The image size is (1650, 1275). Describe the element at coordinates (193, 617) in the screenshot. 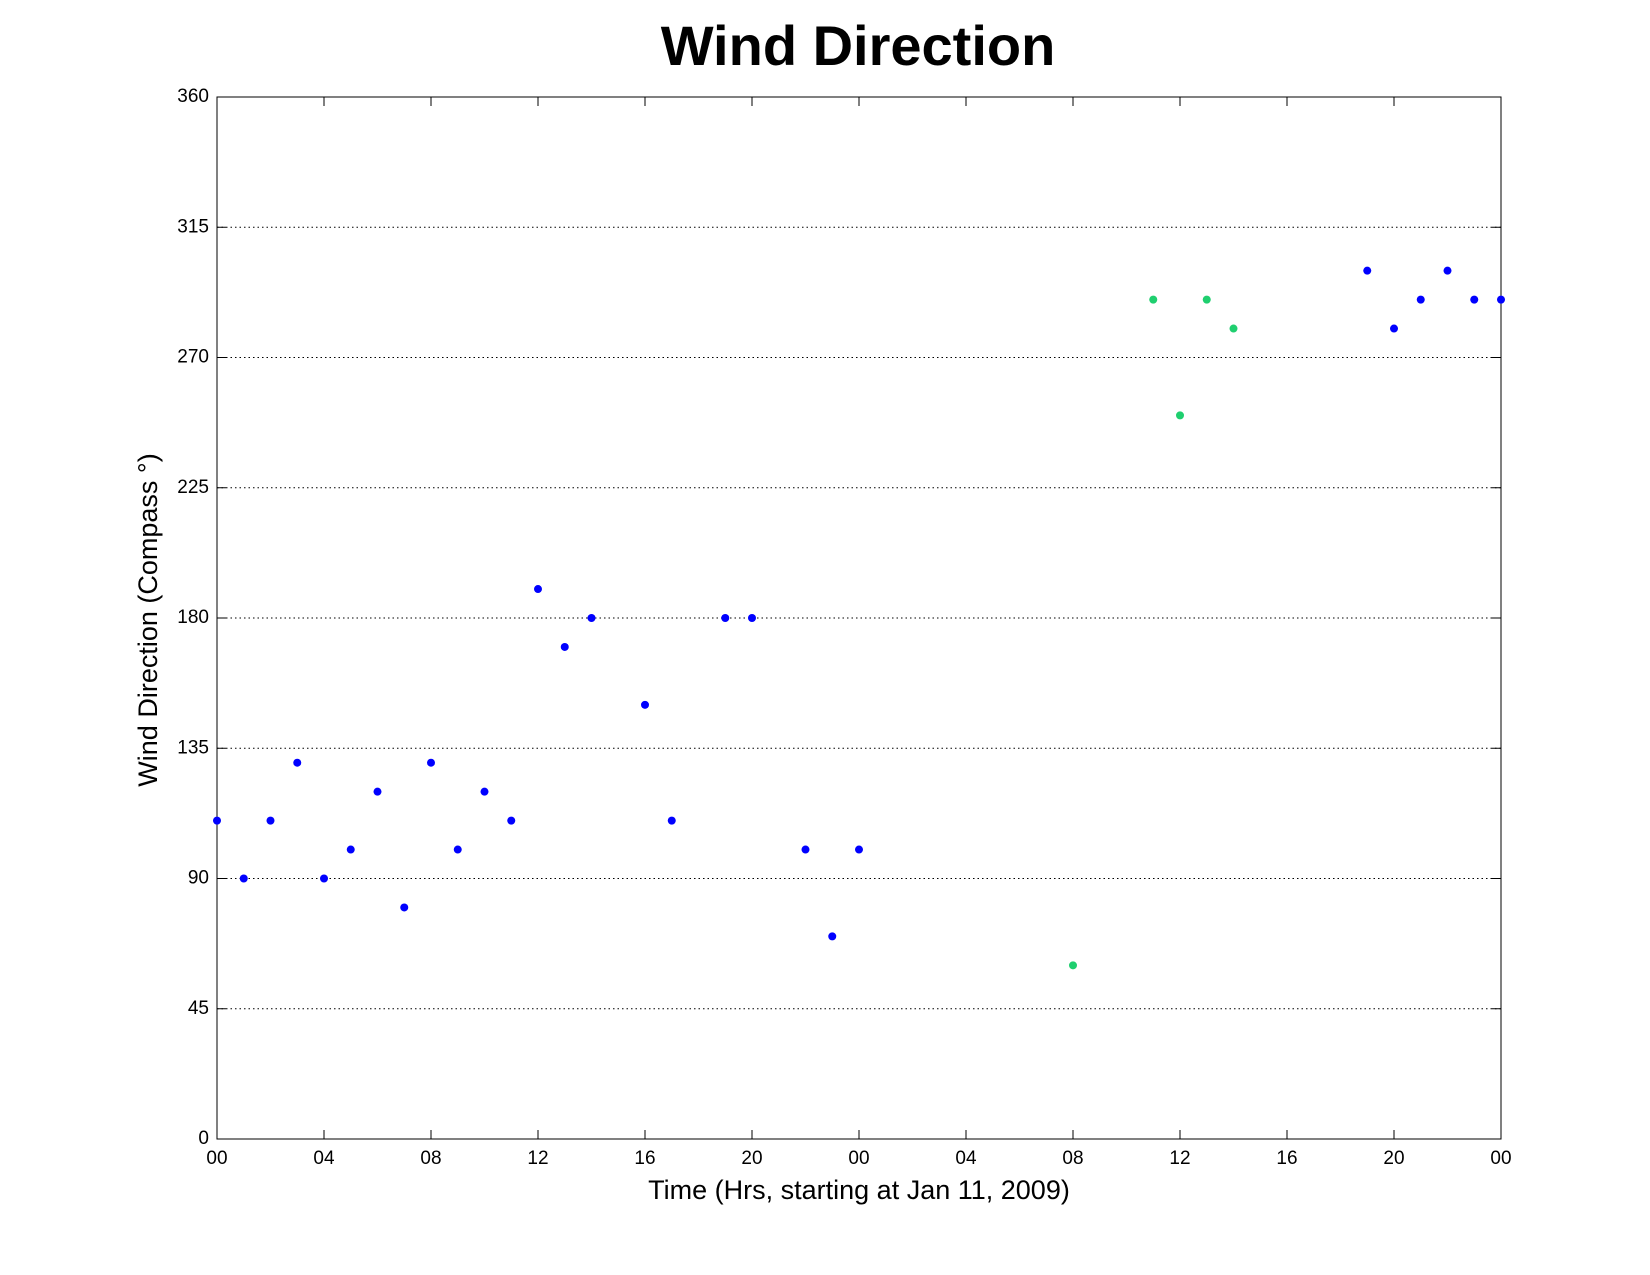

I see `y-tick-label: 180` at that location.